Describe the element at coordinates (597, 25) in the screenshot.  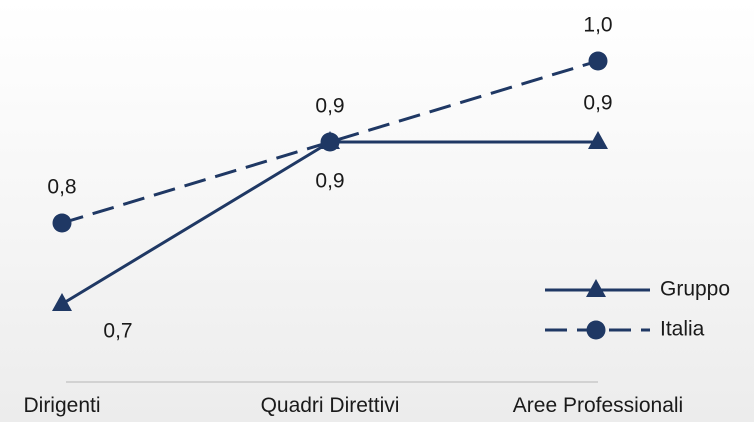
I see `data-label-italia-2: 1,0` at that location.